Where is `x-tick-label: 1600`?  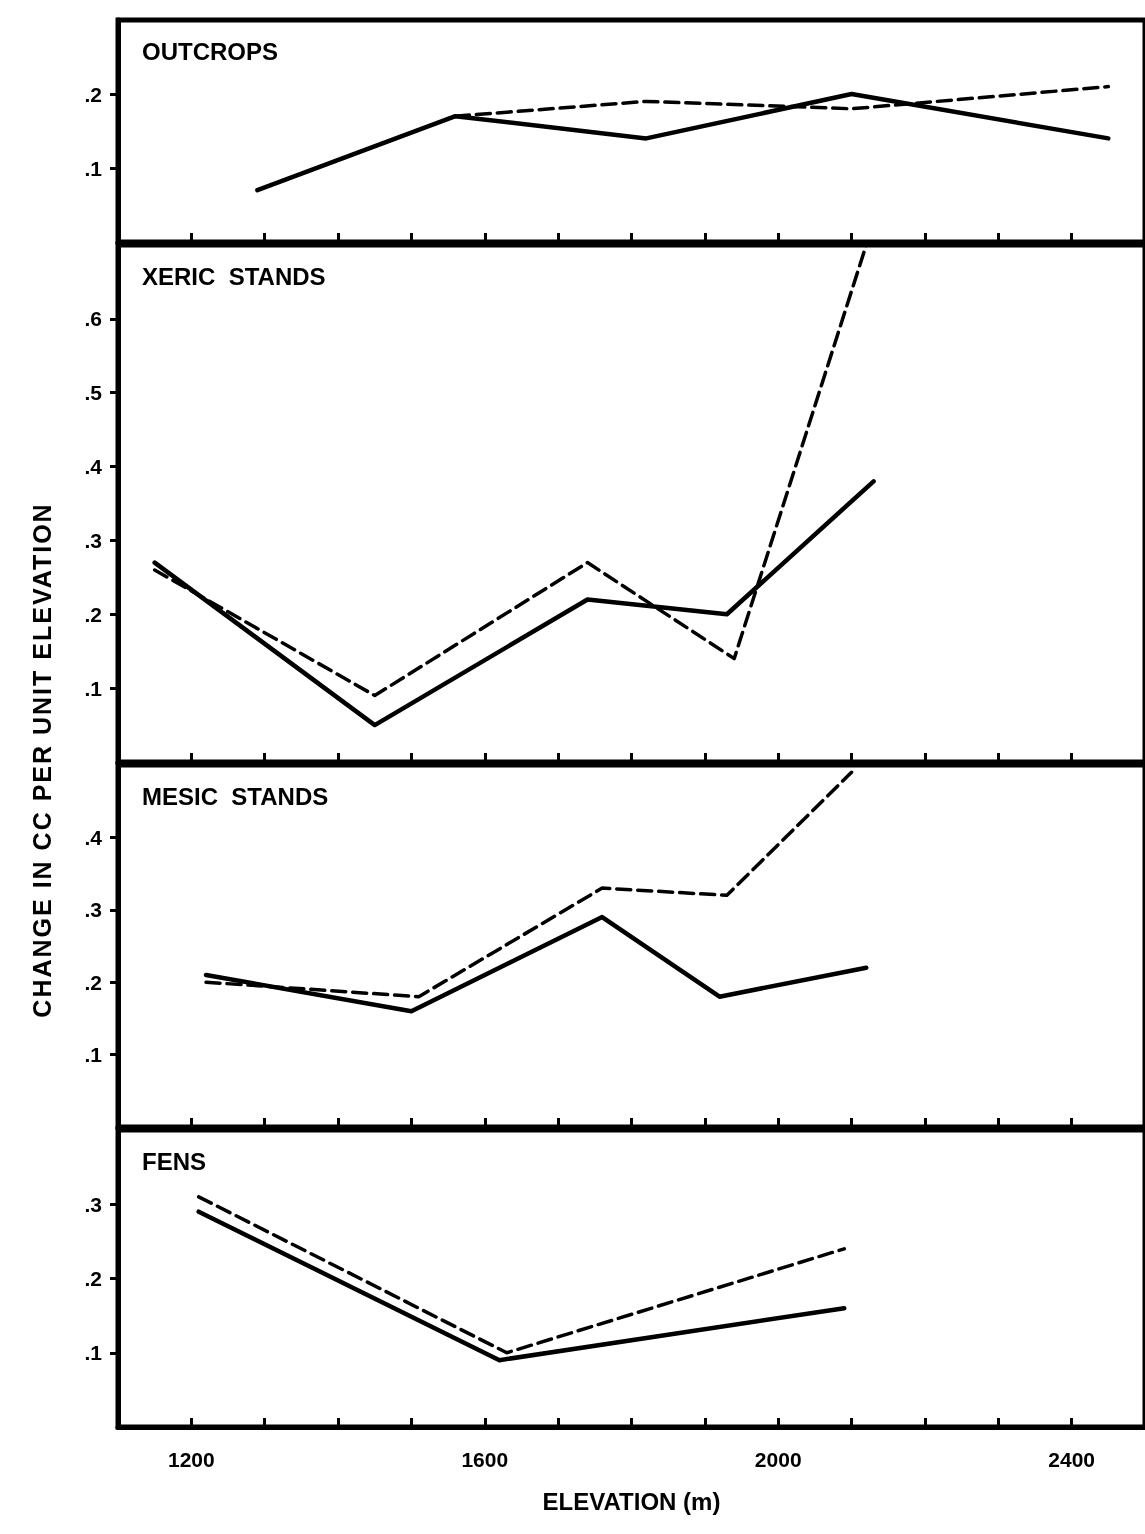 x-tick-label: 1600 is located at coordinates (485, 1459).